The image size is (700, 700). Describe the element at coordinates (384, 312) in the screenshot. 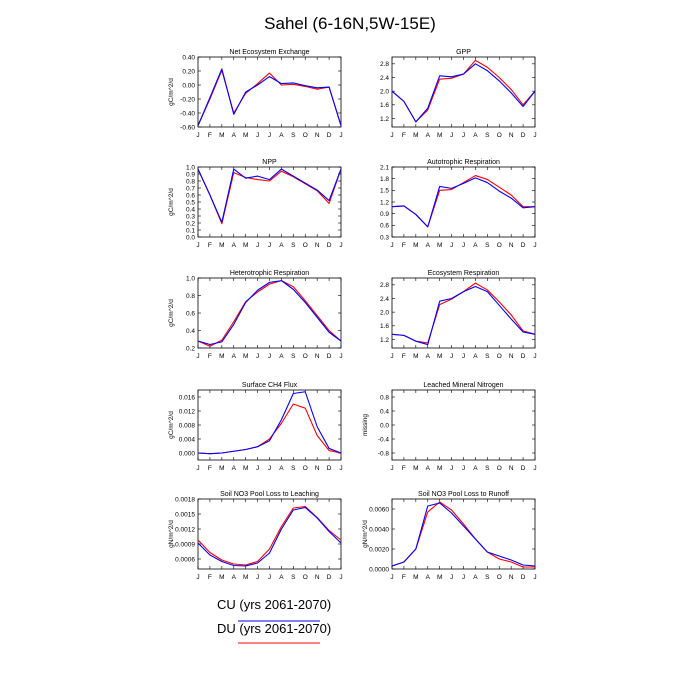

I see `y-tick-label: 2.0` at that location.